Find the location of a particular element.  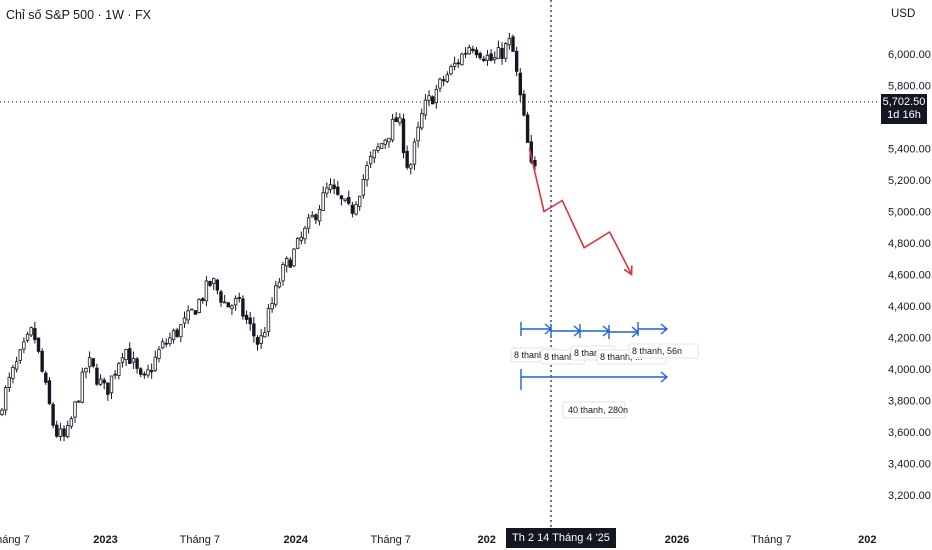

x-tick-label: 202 is located at coordinates (486, 540).